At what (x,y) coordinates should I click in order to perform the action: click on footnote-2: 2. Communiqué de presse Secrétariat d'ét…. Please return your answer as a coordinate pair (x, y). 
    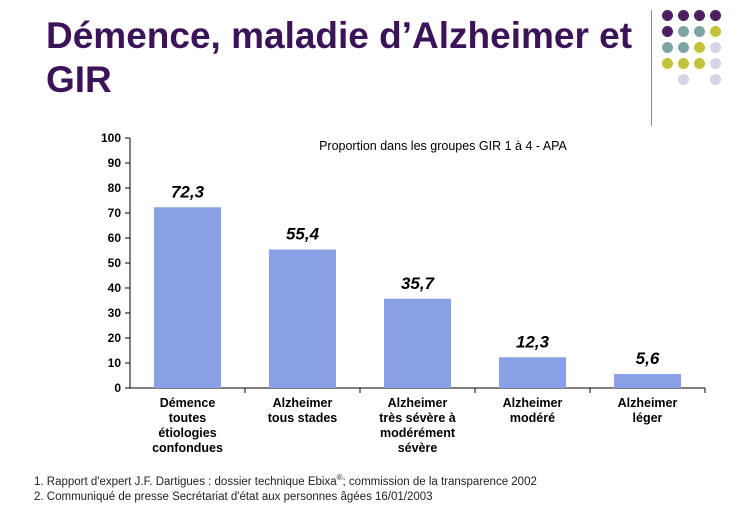
    Looking at the image, I should click on (233, 496).